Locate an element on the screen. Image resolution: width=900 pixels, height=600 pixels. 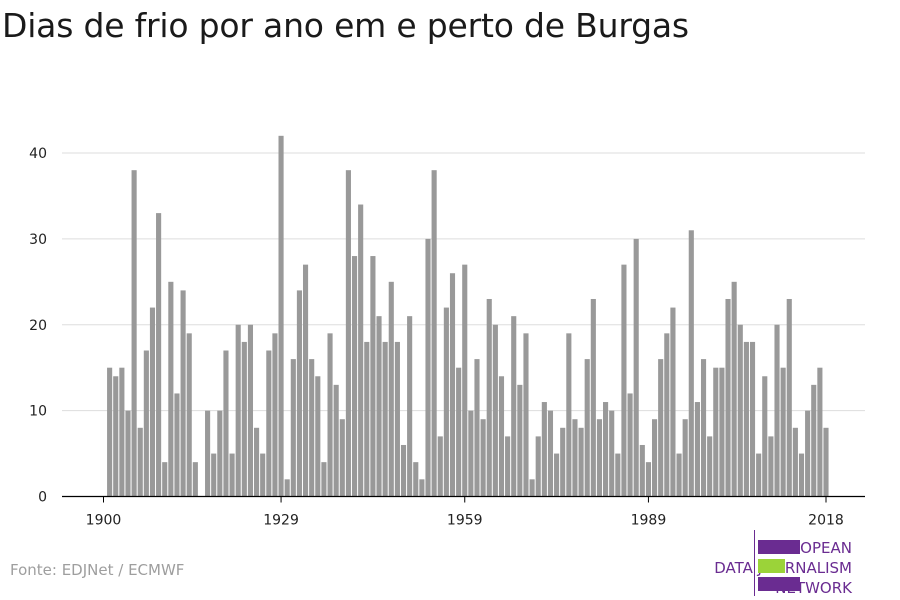
bar-1938 is located at coordinates (336, 440).